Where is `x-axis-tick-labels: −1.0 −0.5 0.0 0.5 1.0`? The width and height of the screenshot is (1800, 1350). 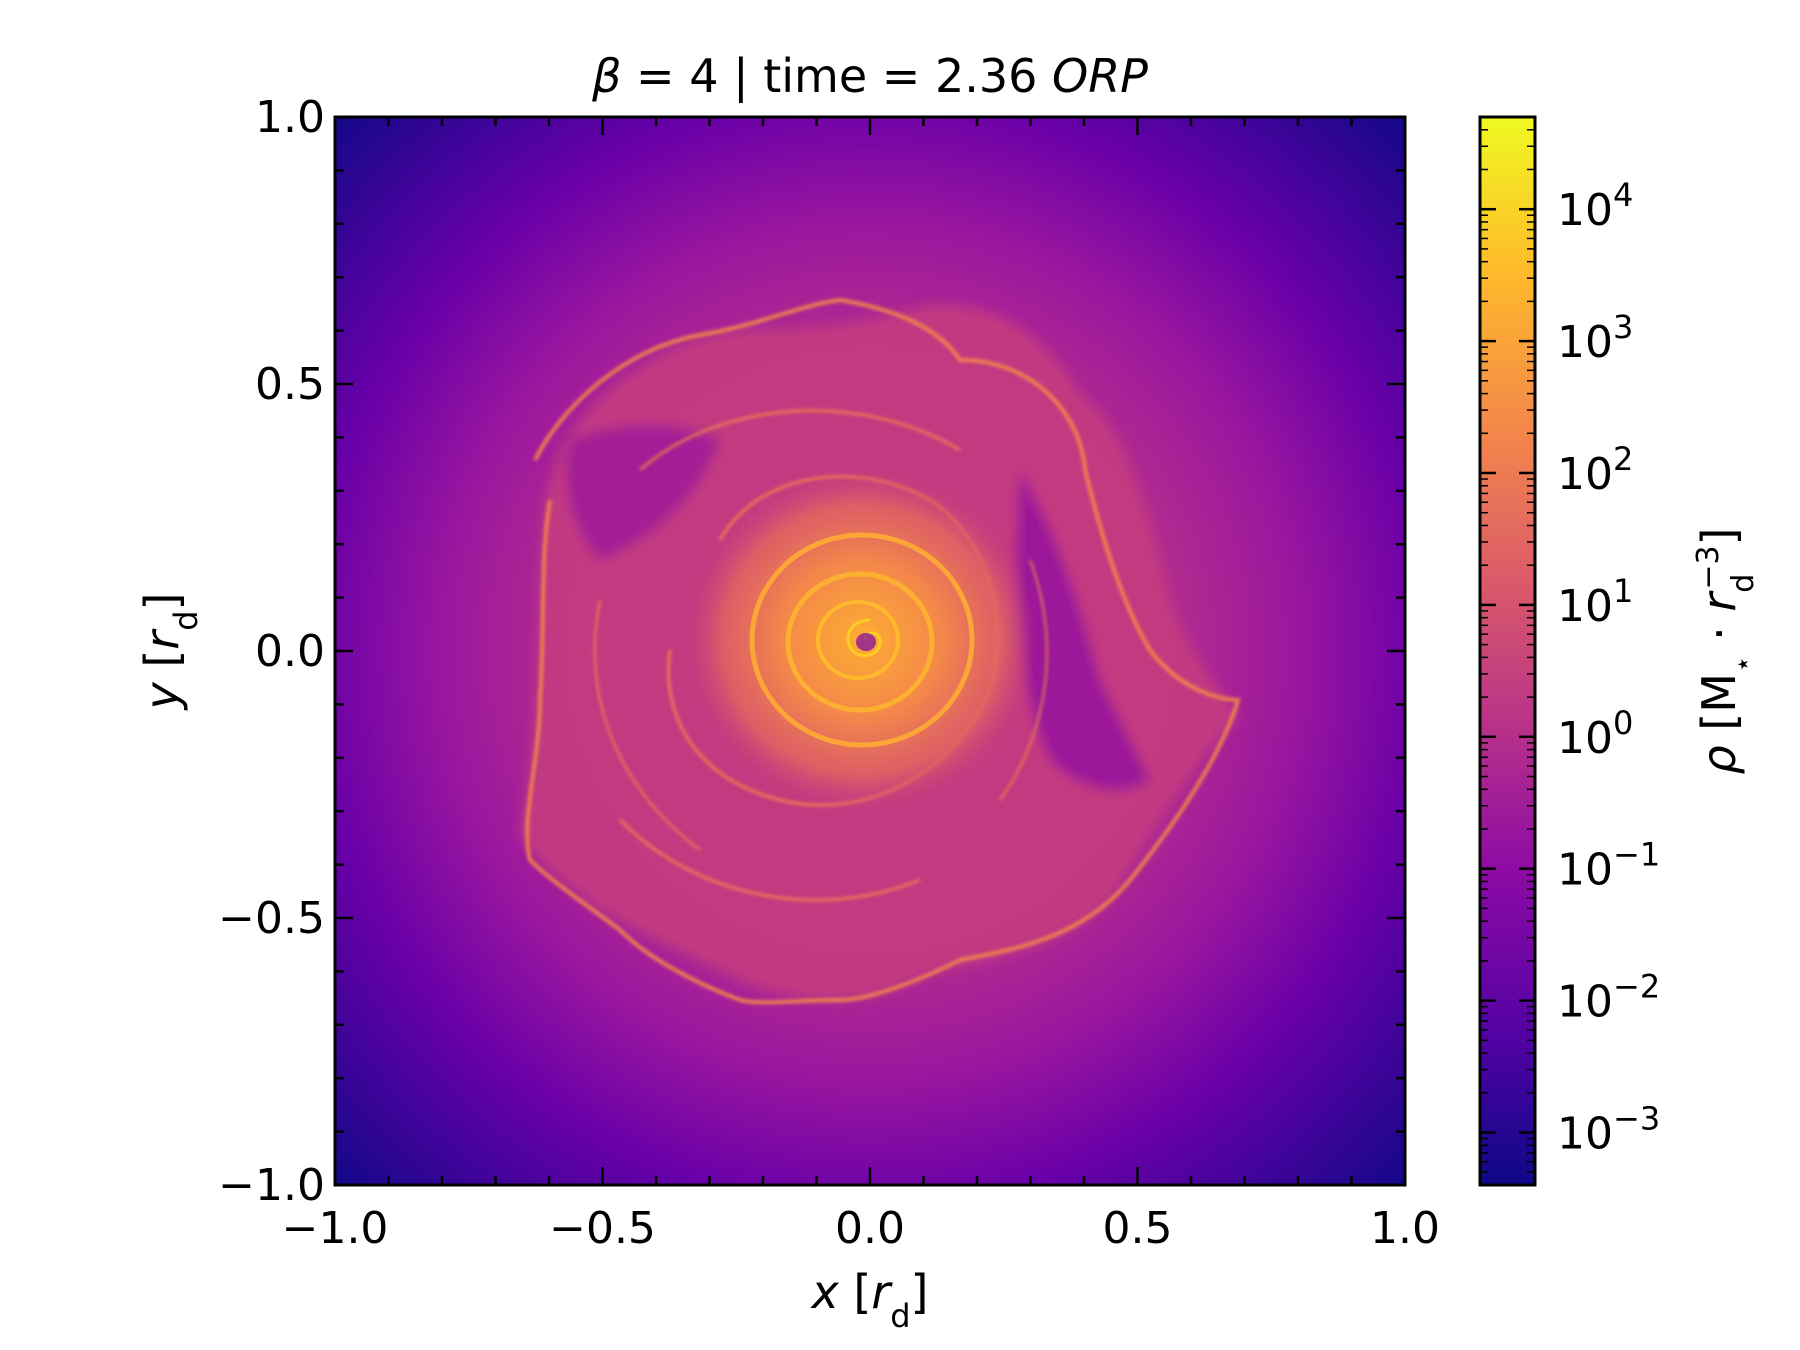
x-axis-tick-labels: −1.0 −0.5 0.0 0.5 1.0 is located at coordinates (861, 1228).